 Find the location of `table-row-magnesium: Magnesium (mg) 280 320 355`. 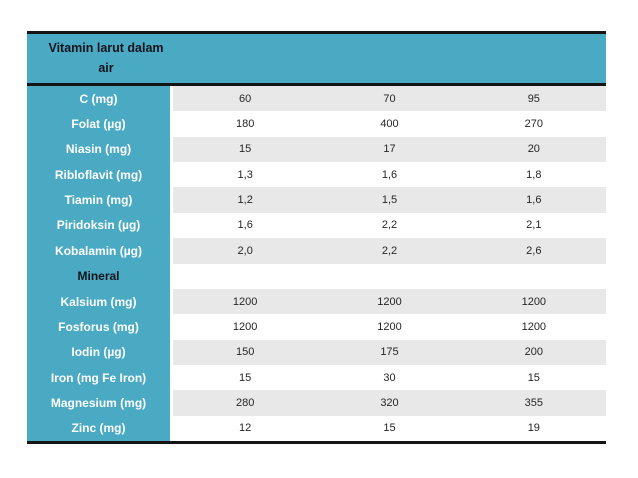

table-row-magnesium: Magnesium (mg) 280 320 355 is located at coordinates (316, 403).